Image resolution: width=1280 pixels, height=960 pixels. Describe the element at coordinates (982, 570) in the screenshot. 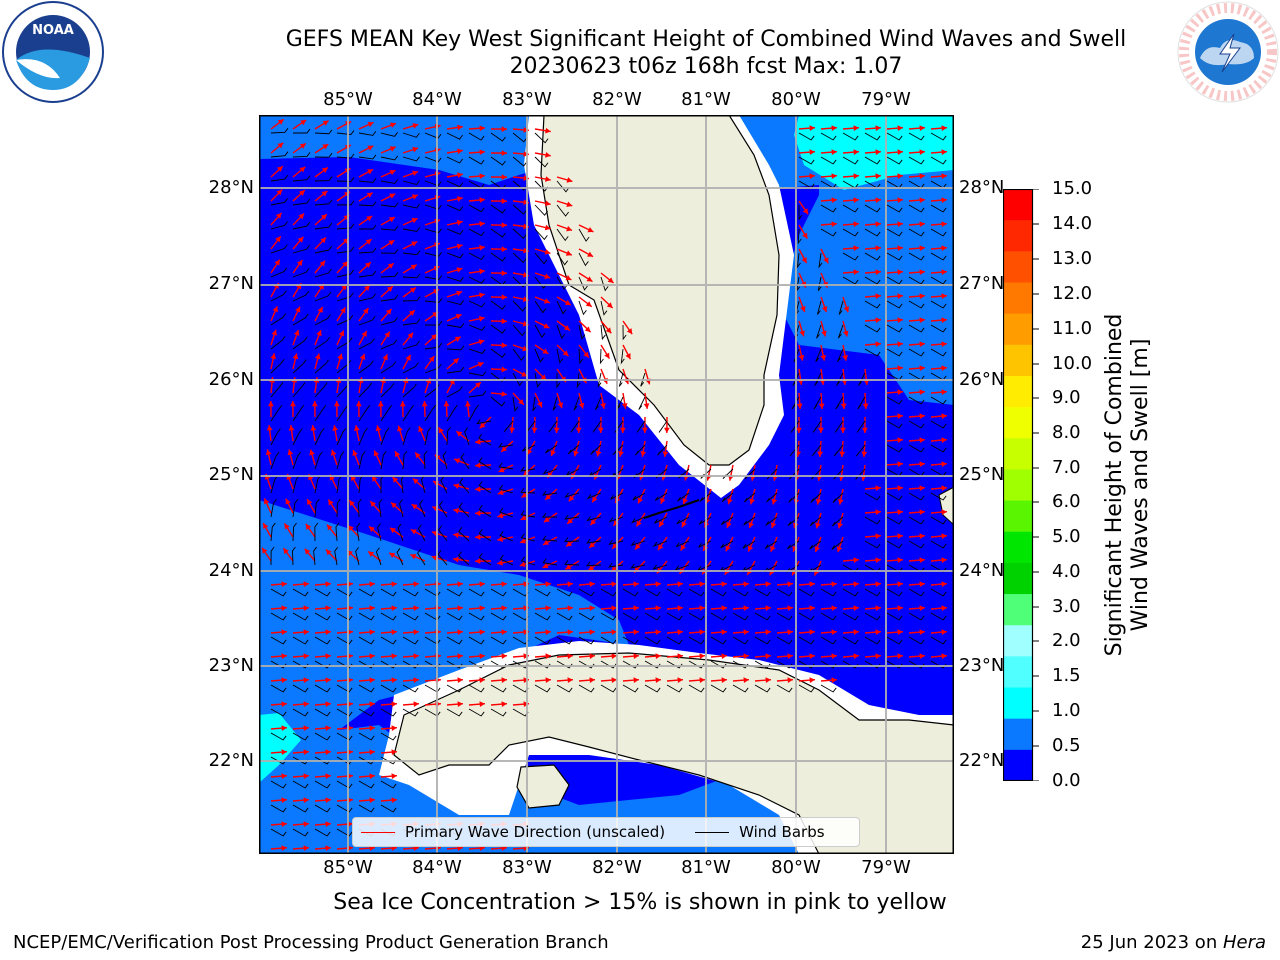

I see `lat-label: 24°N` at that location.